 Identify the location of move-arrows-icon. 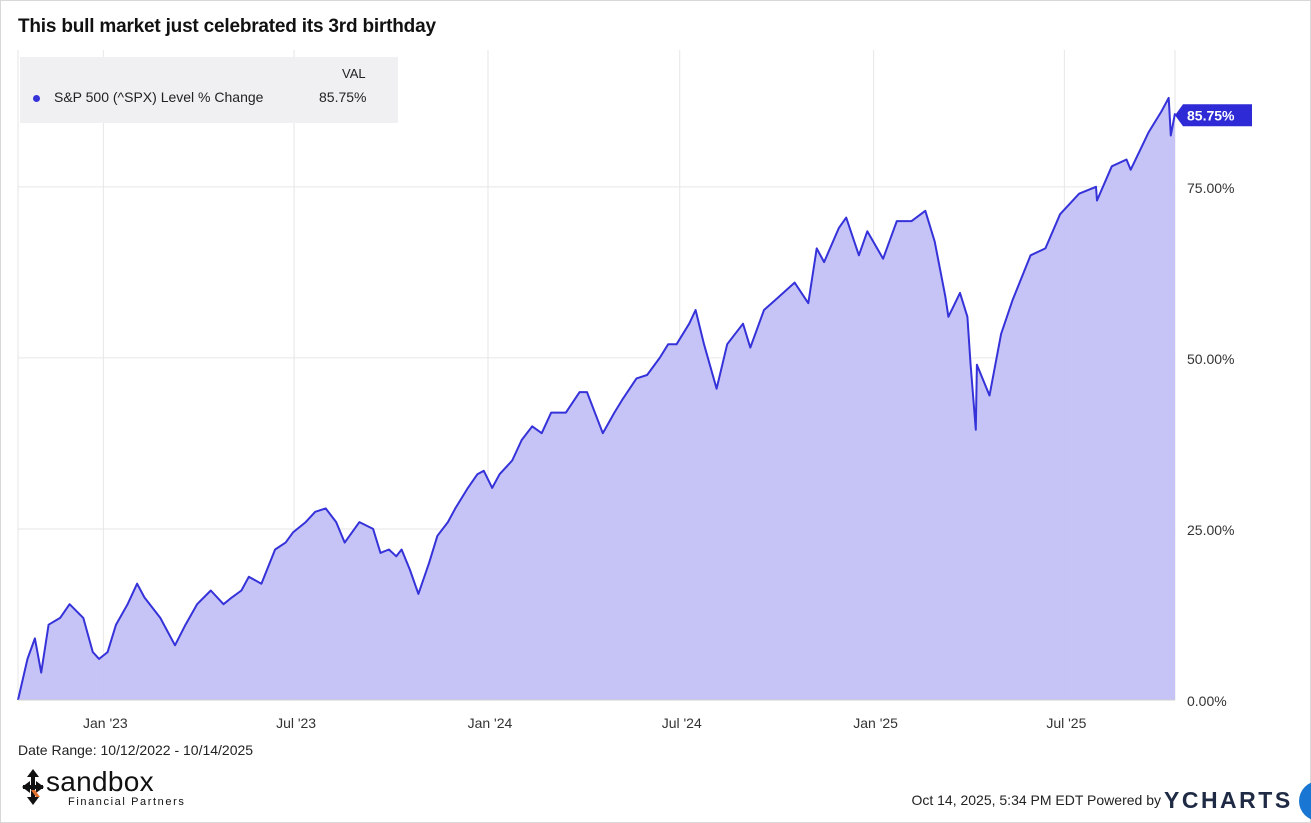
(33, 787).